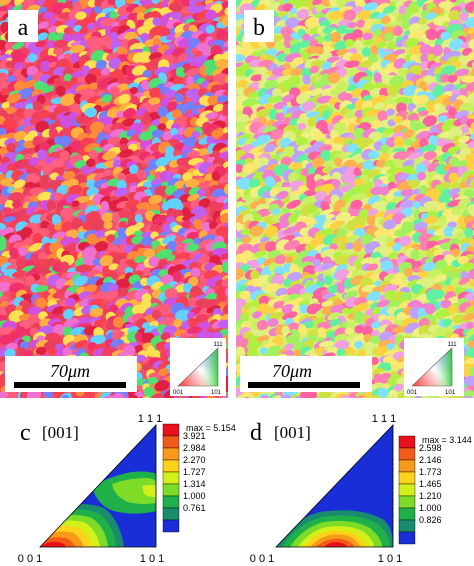  What do you see at coordinates (171, 442) in the screenshot?
I see `legend-c-swatch` at bounding box center [171, 442].